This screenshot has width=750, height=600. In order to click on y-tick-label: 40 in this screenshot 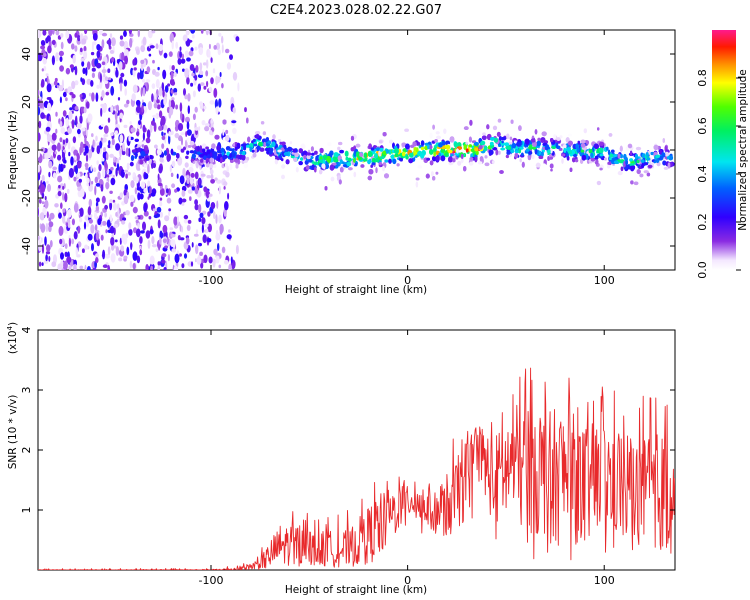, I will do `click(26, 54)`.